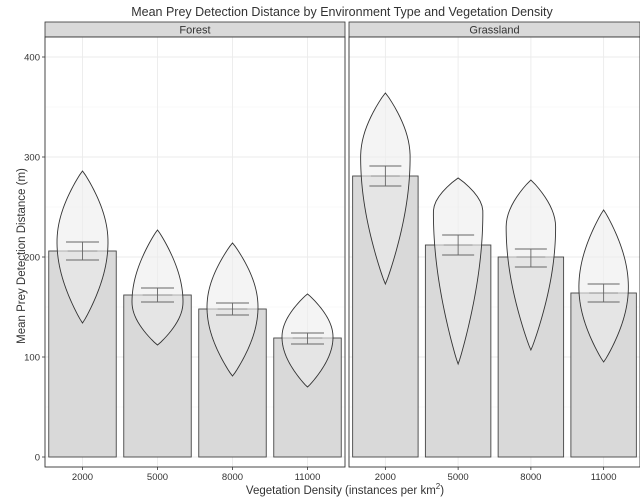  What do you see at coordinates (32, 358) in the screenshot?
I see `y-tick-label: 100` at bounding box center [32, 358].